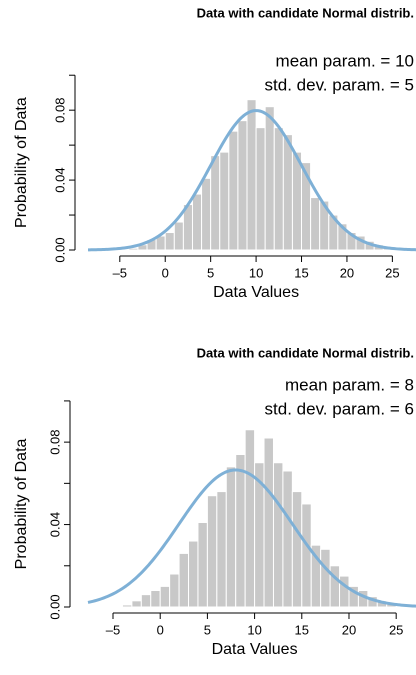 This screenshot has height=675, width=416. What do you see at coordinates (345, 60) in the screenshot?
I see `annotation: mean param. = 10` at bounding box center [345, 60].